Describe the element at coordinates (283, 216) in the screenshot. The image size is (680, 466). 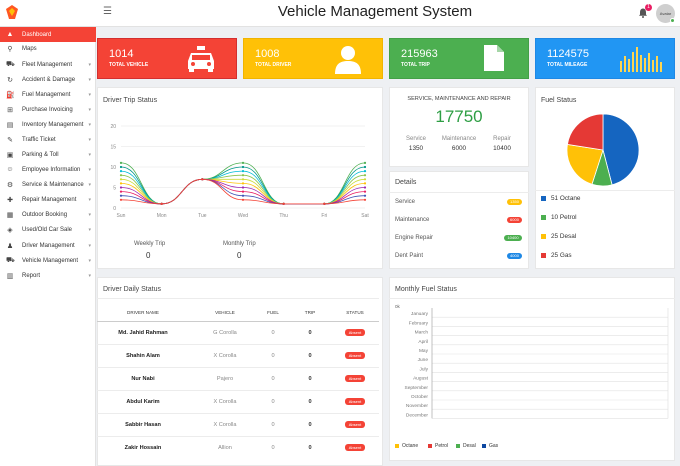
I see `x-tick-label: Thu` at that location.